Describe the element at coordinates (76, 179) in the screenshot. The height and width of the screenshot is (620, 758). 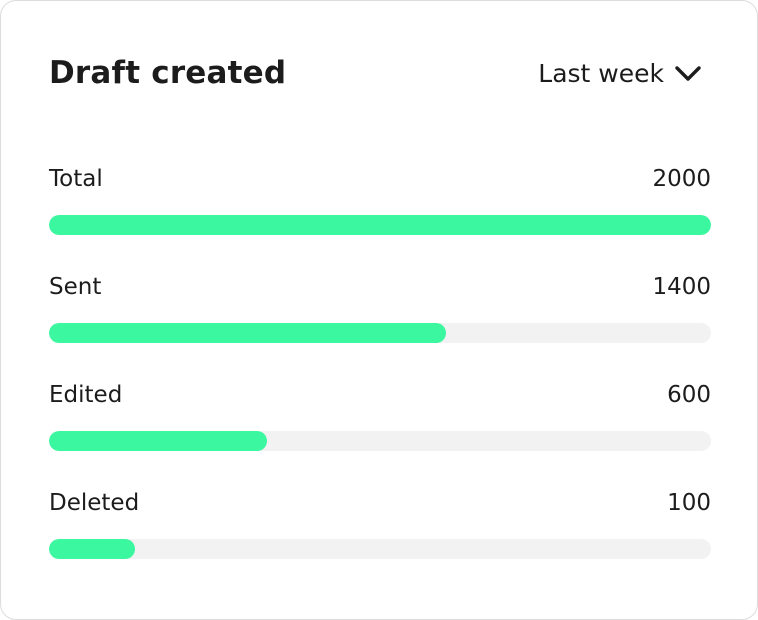
I see `stat-label: Total` at that location.